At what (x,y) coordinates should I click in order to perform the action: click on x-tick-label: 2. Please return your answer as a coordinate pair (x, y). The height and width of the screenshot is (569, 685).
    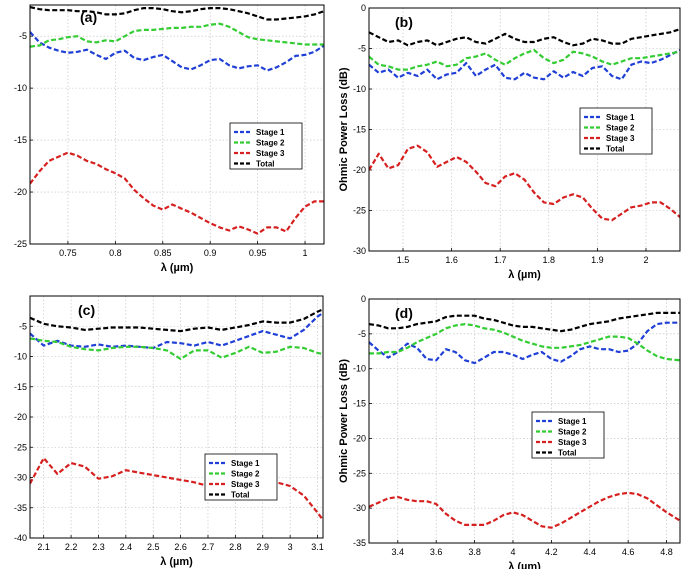
    Looking at the image, I should click on (645, 260).